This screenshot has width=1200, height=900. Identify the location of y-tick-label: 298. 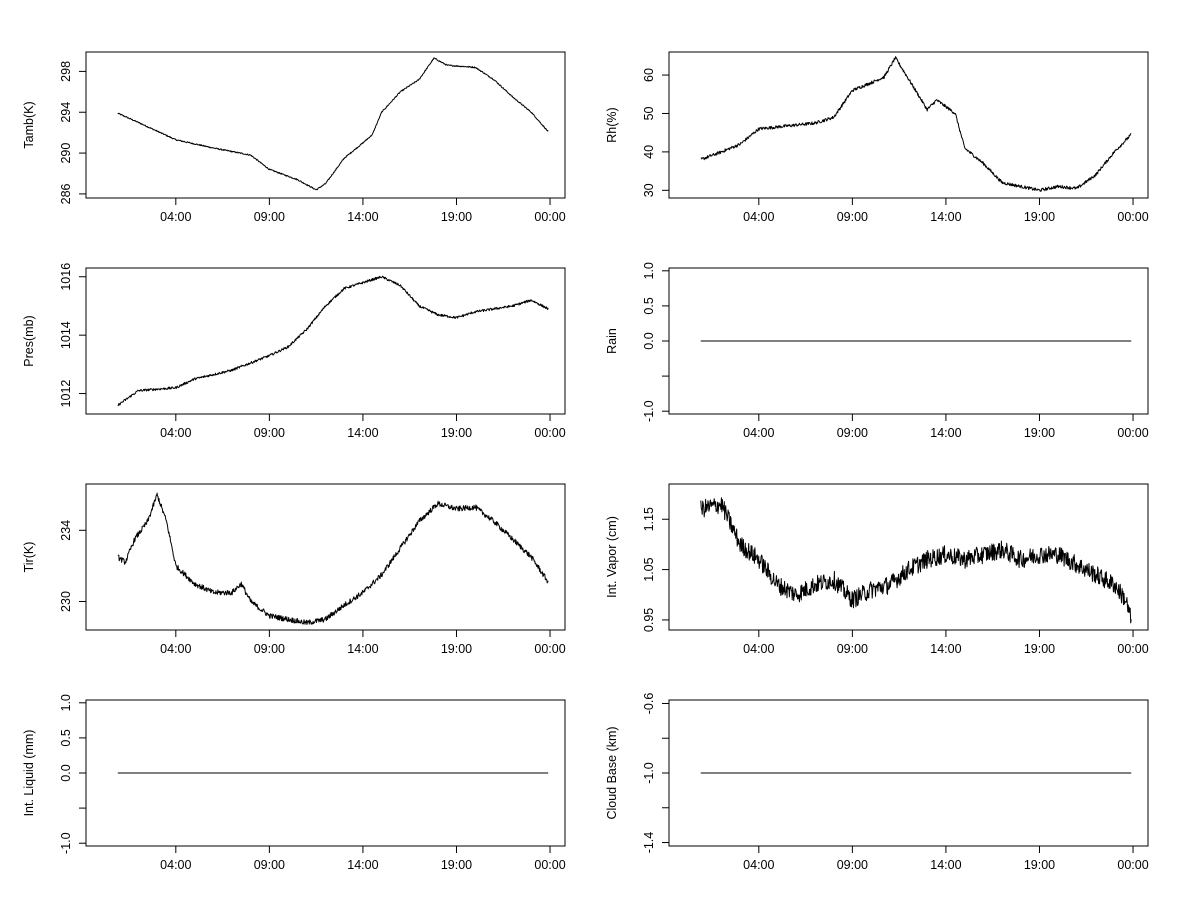
(66, 71).